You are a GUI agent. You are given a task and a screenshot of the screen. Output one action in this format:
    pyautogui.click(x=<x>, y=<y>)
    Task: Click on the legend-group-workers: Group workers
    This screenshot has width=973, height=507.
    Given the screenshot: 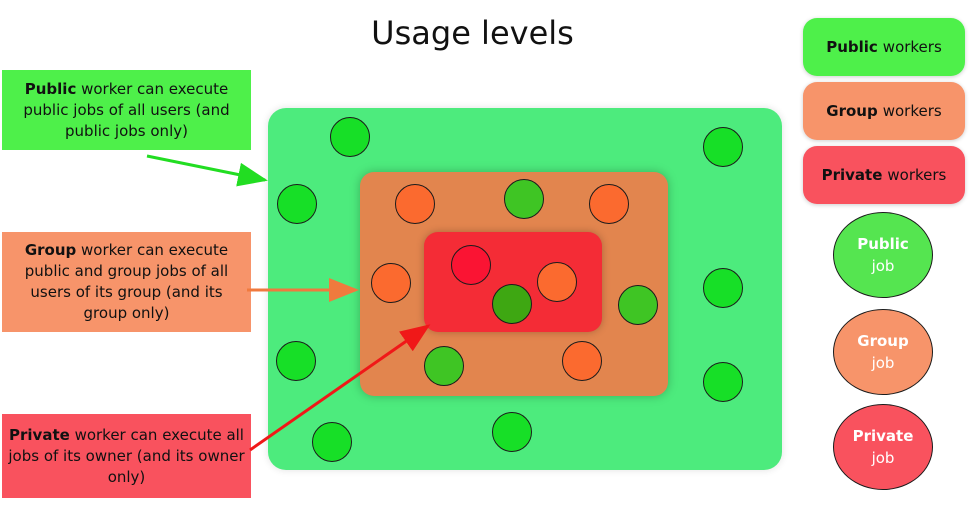 What is the action you would take?
    pyautogui.click(x=884, y=111)
    